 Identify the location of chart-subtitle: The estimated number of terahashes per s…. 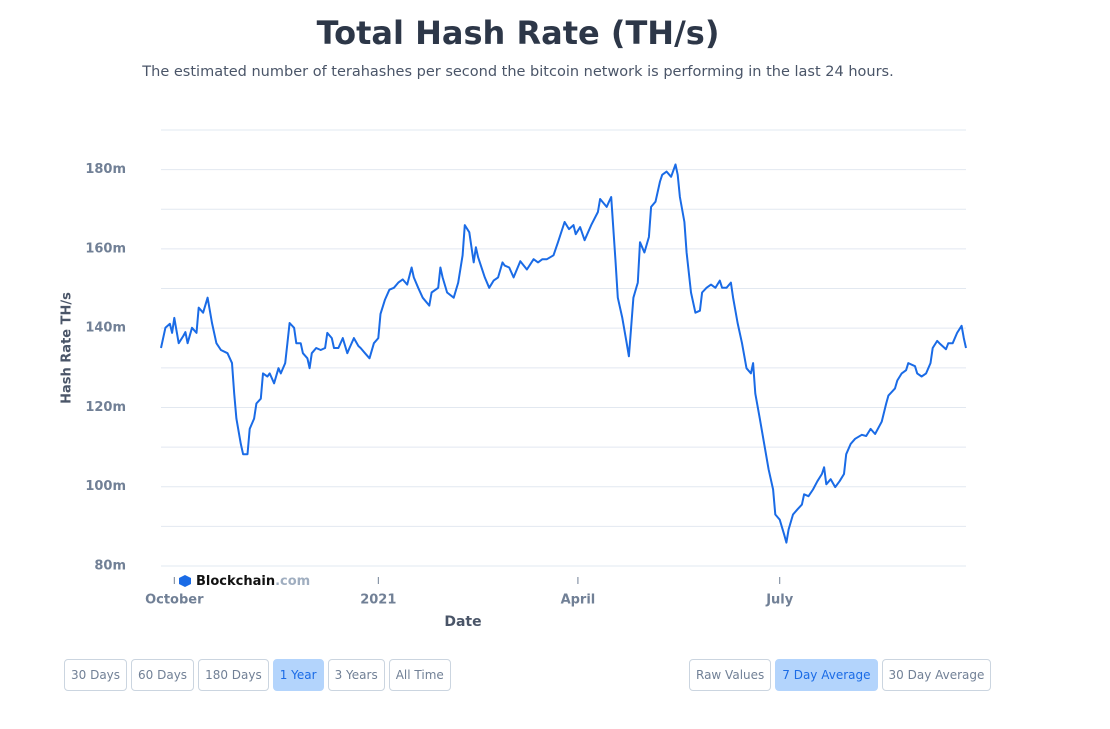
(517, 72).